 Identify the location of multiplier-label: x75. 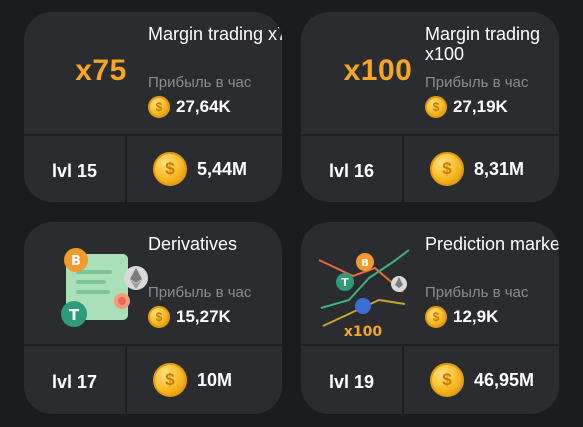
(101, 70).